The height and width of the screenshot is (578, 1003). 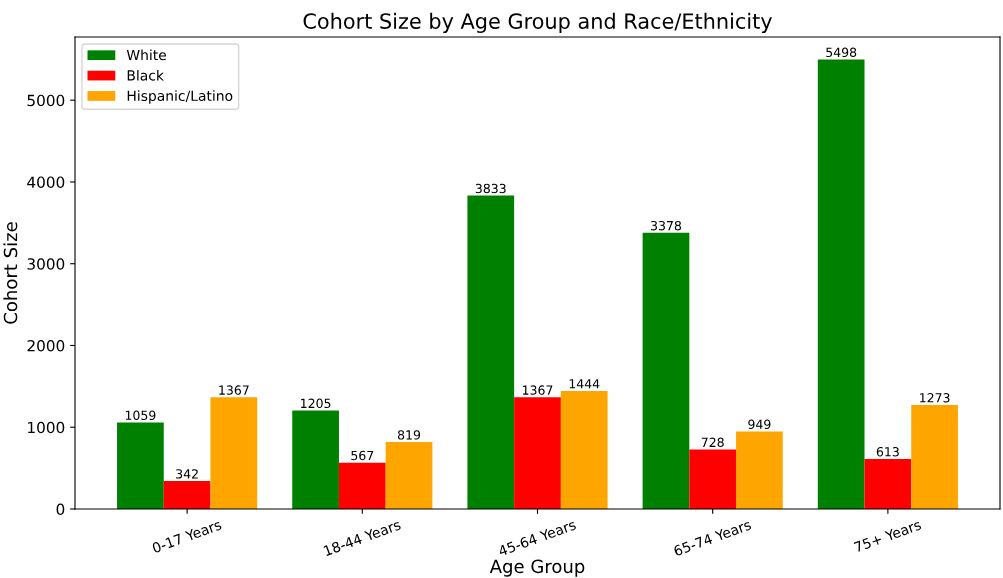 I want to click on legend-label: White, so click(x=146, y=55).